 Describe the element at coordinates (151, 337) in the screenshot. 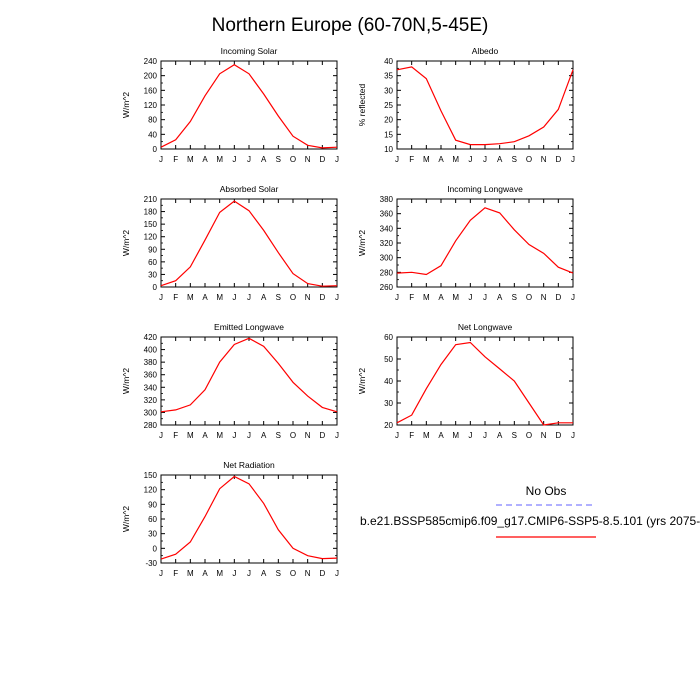

I see `y-tick-label: 420` at that location.